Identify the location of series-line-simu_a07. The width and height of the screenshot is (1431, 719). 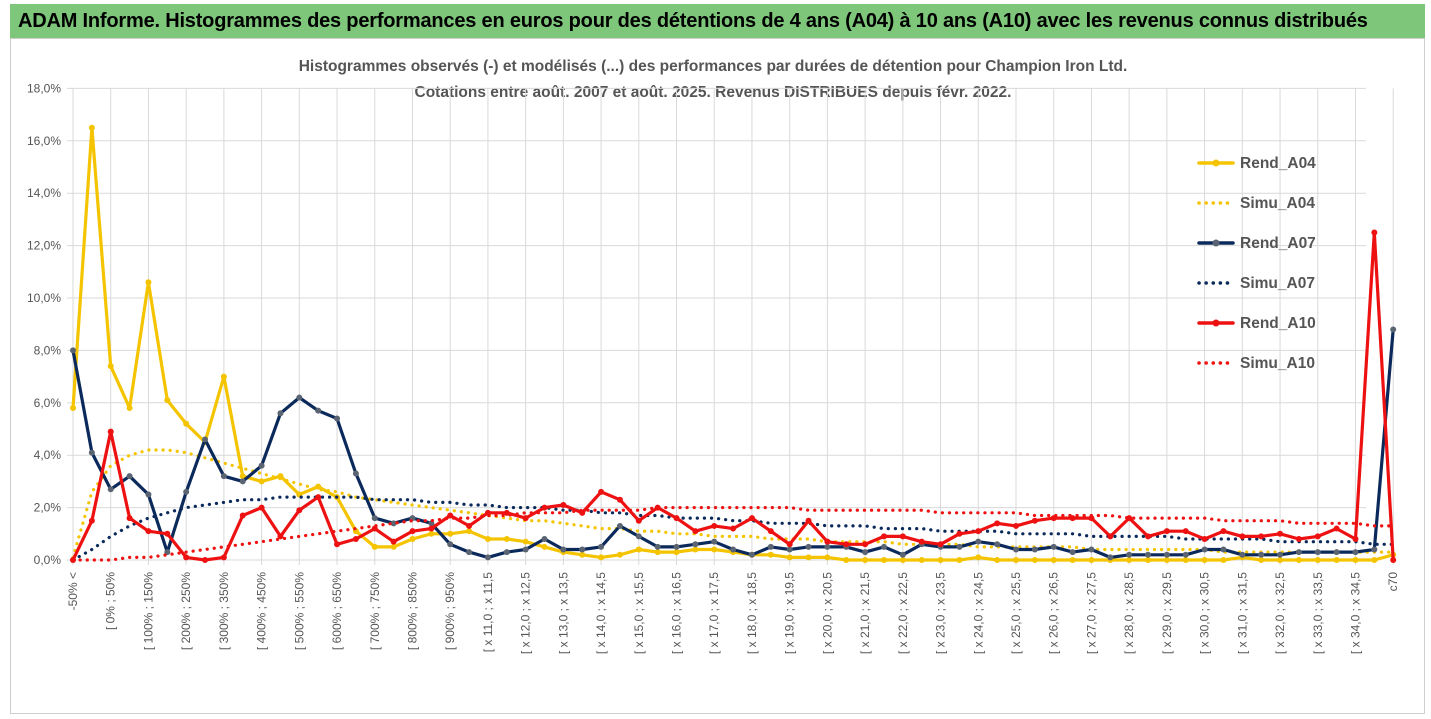
(733, 528).